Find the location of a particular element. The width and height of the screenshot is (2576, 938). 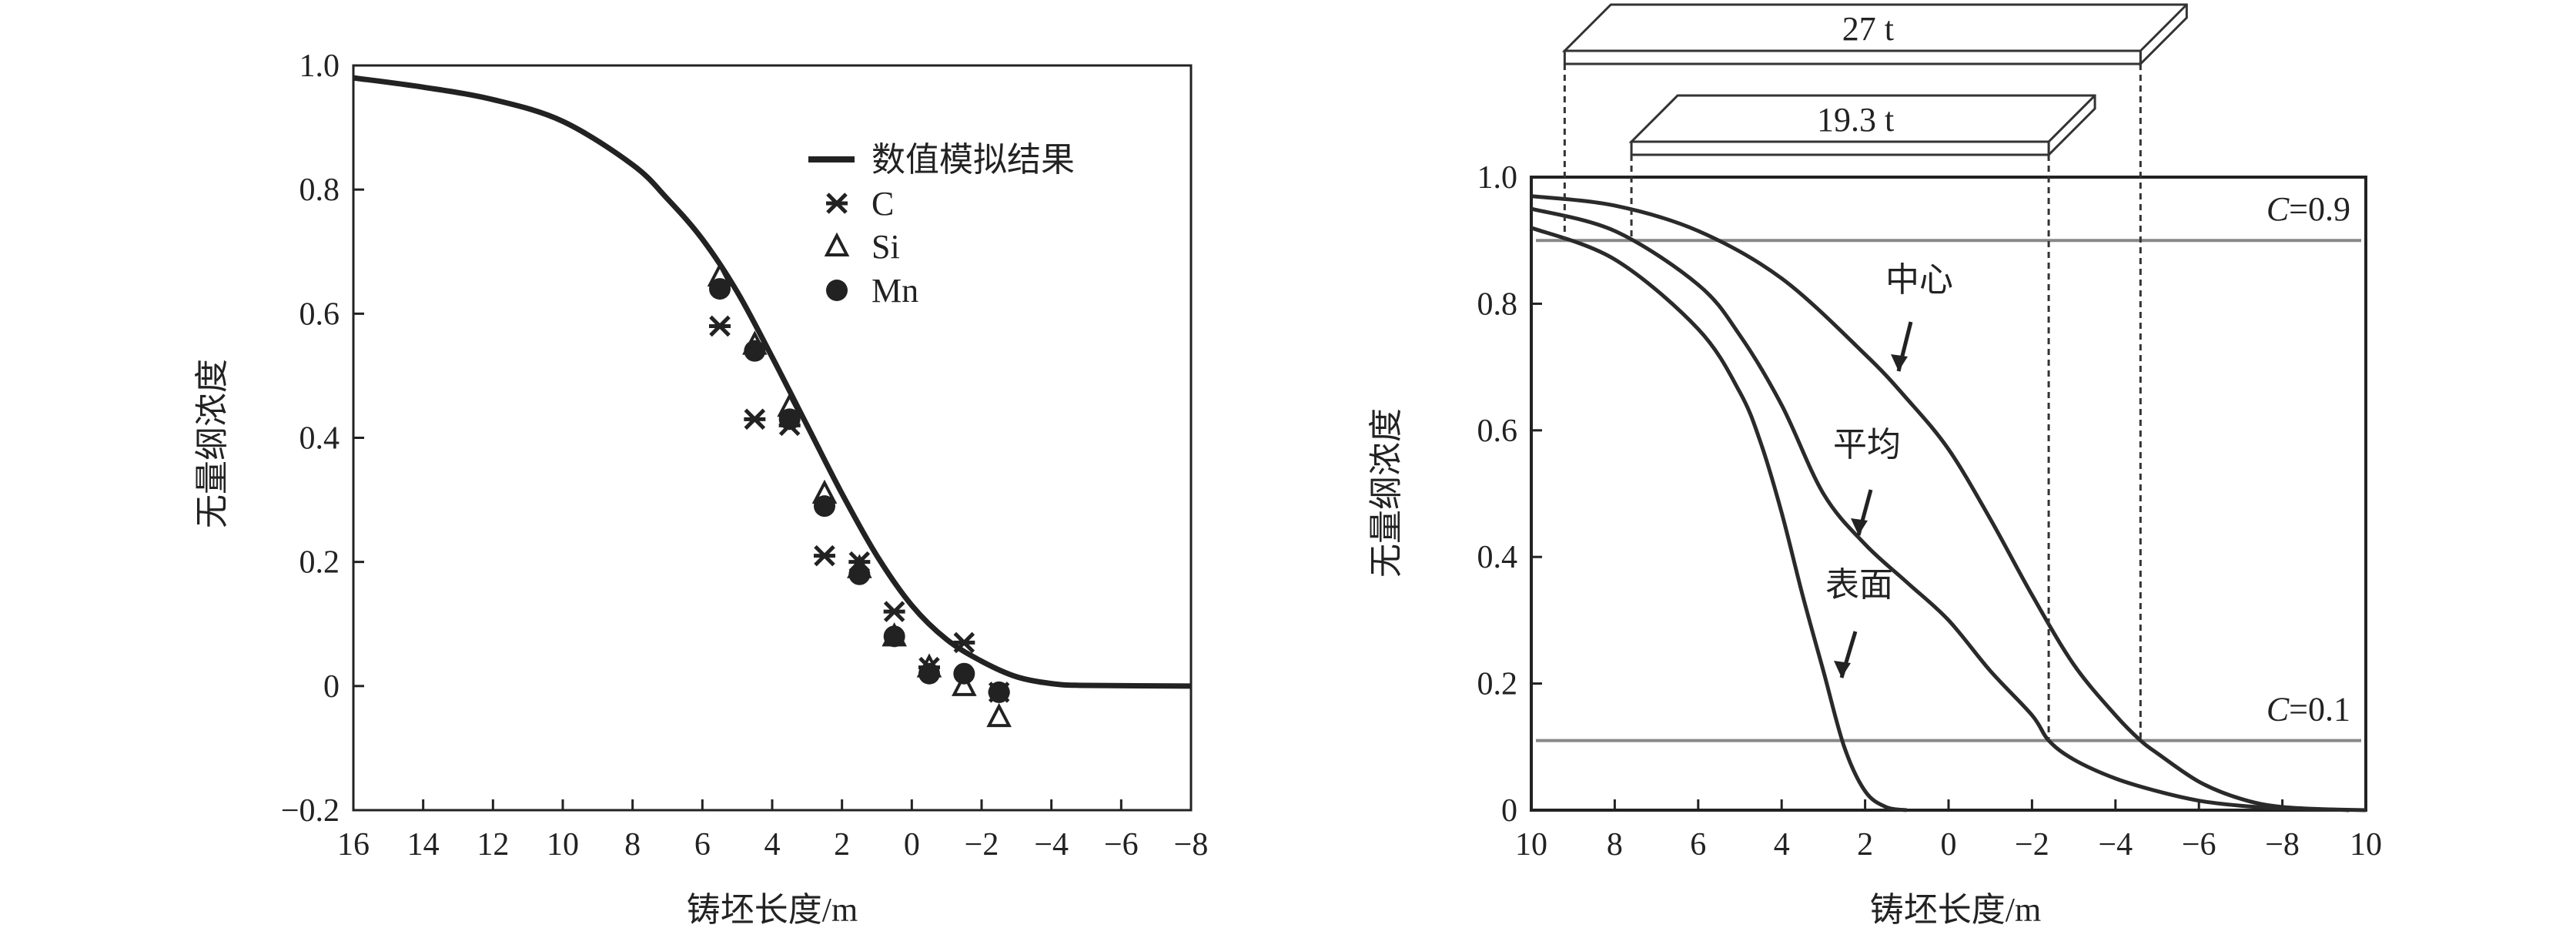

curve-annotation: 中心 is located at coordinates (1919, 280).